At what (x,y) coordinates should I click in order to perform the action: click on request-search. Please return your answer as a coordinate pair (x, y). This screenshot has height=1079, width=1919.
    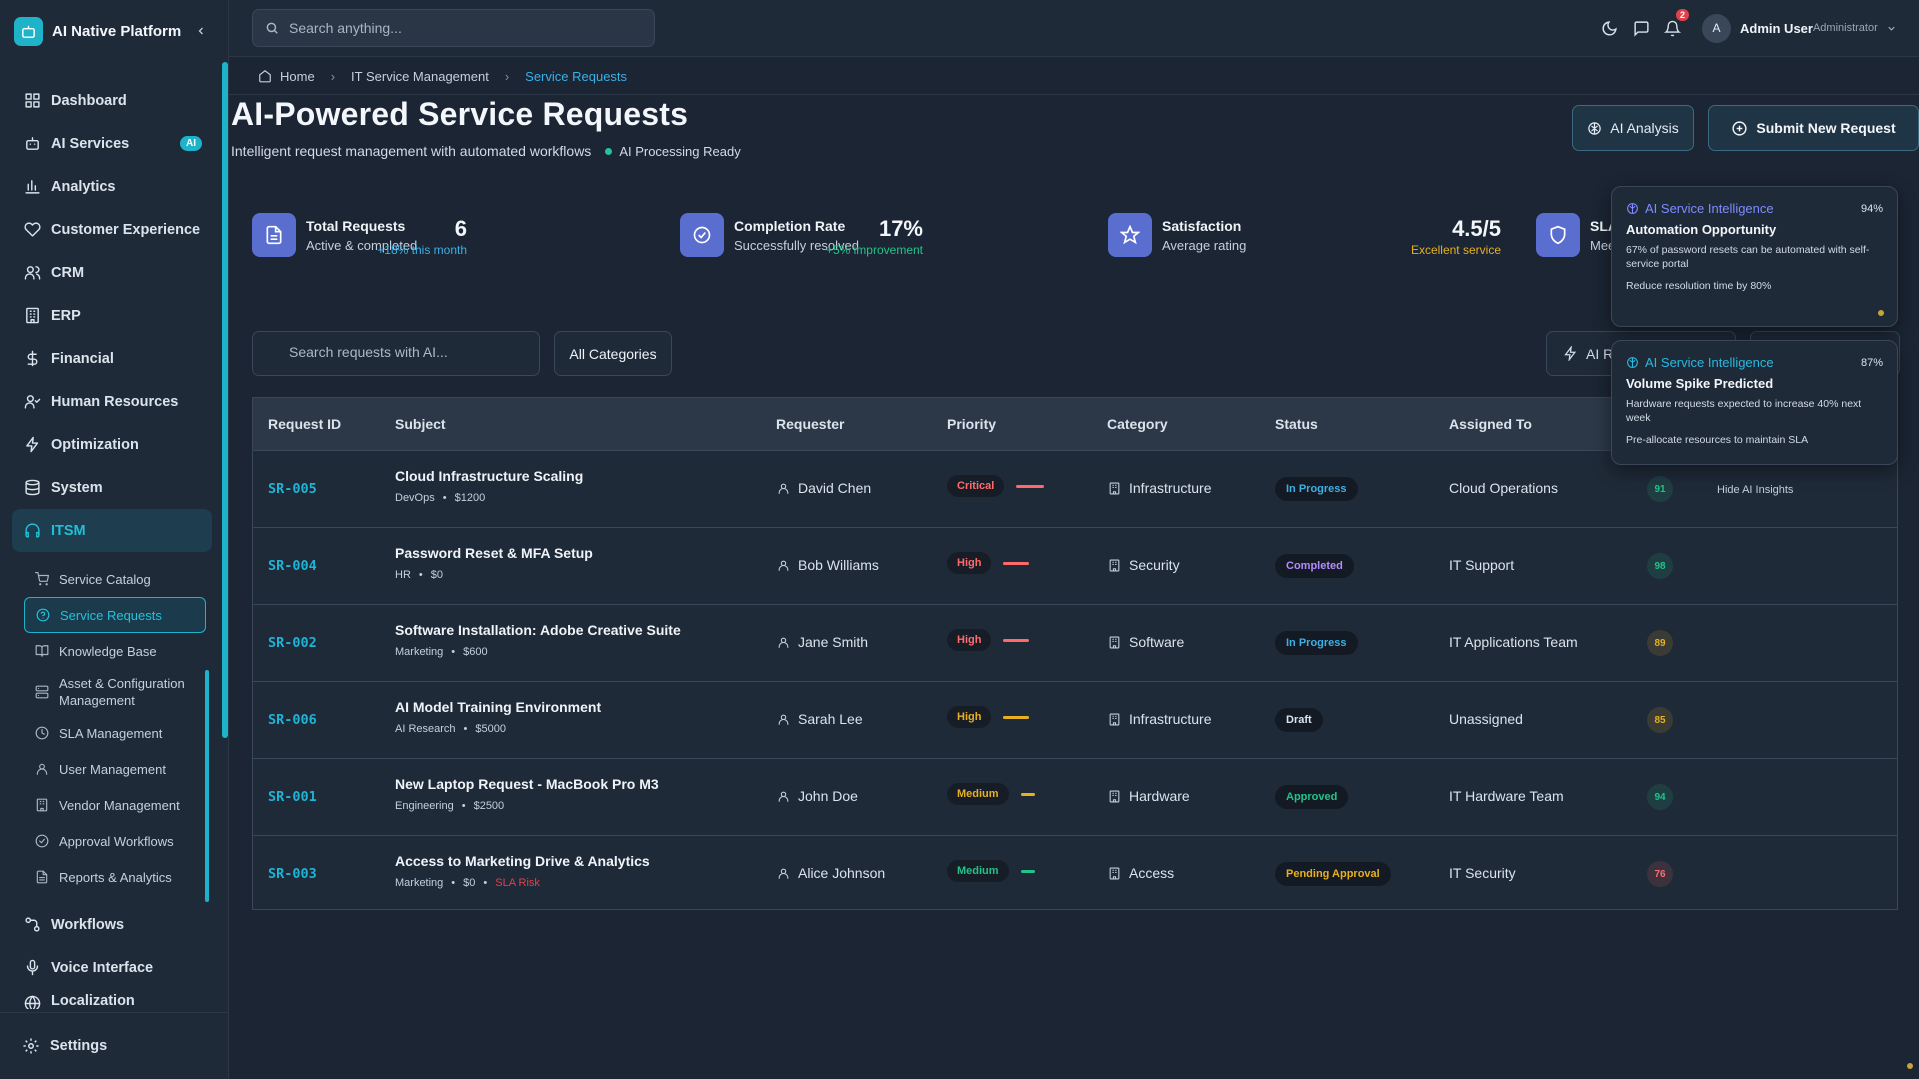
    Looking at the image, I should click on (396, 353).